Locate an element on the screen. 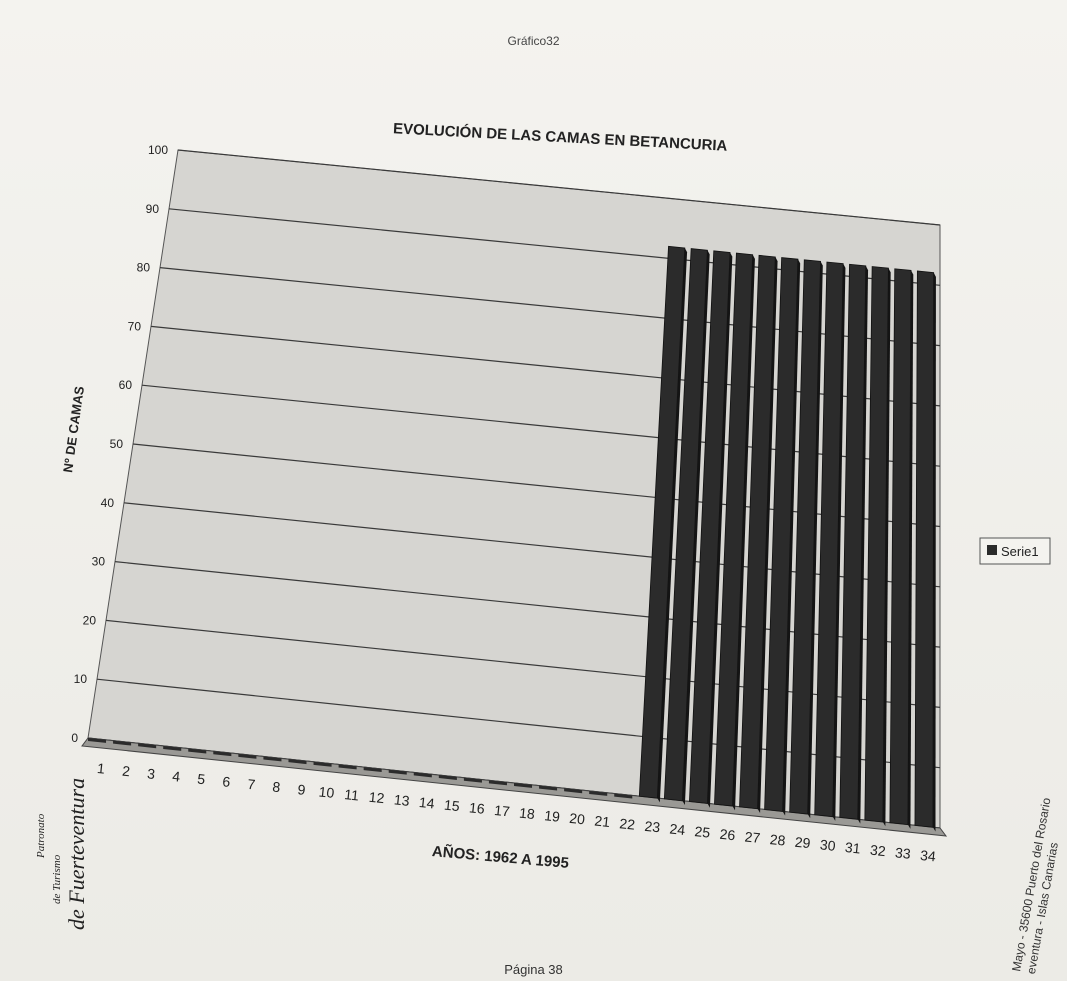 This screenshot has height=981, width=1067. y-tick-label: 60 is located at coordinates (126, 385).